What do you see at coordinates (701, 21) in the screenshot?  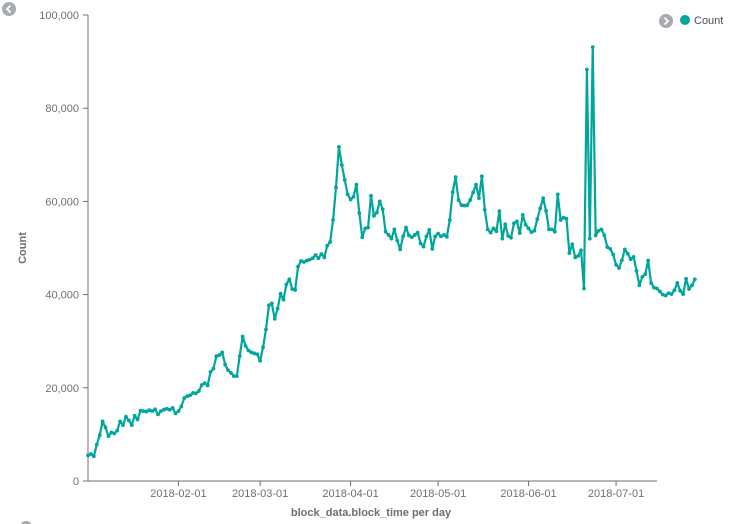 I see `legend-item-count: Count` at bounding box center [701, 21].